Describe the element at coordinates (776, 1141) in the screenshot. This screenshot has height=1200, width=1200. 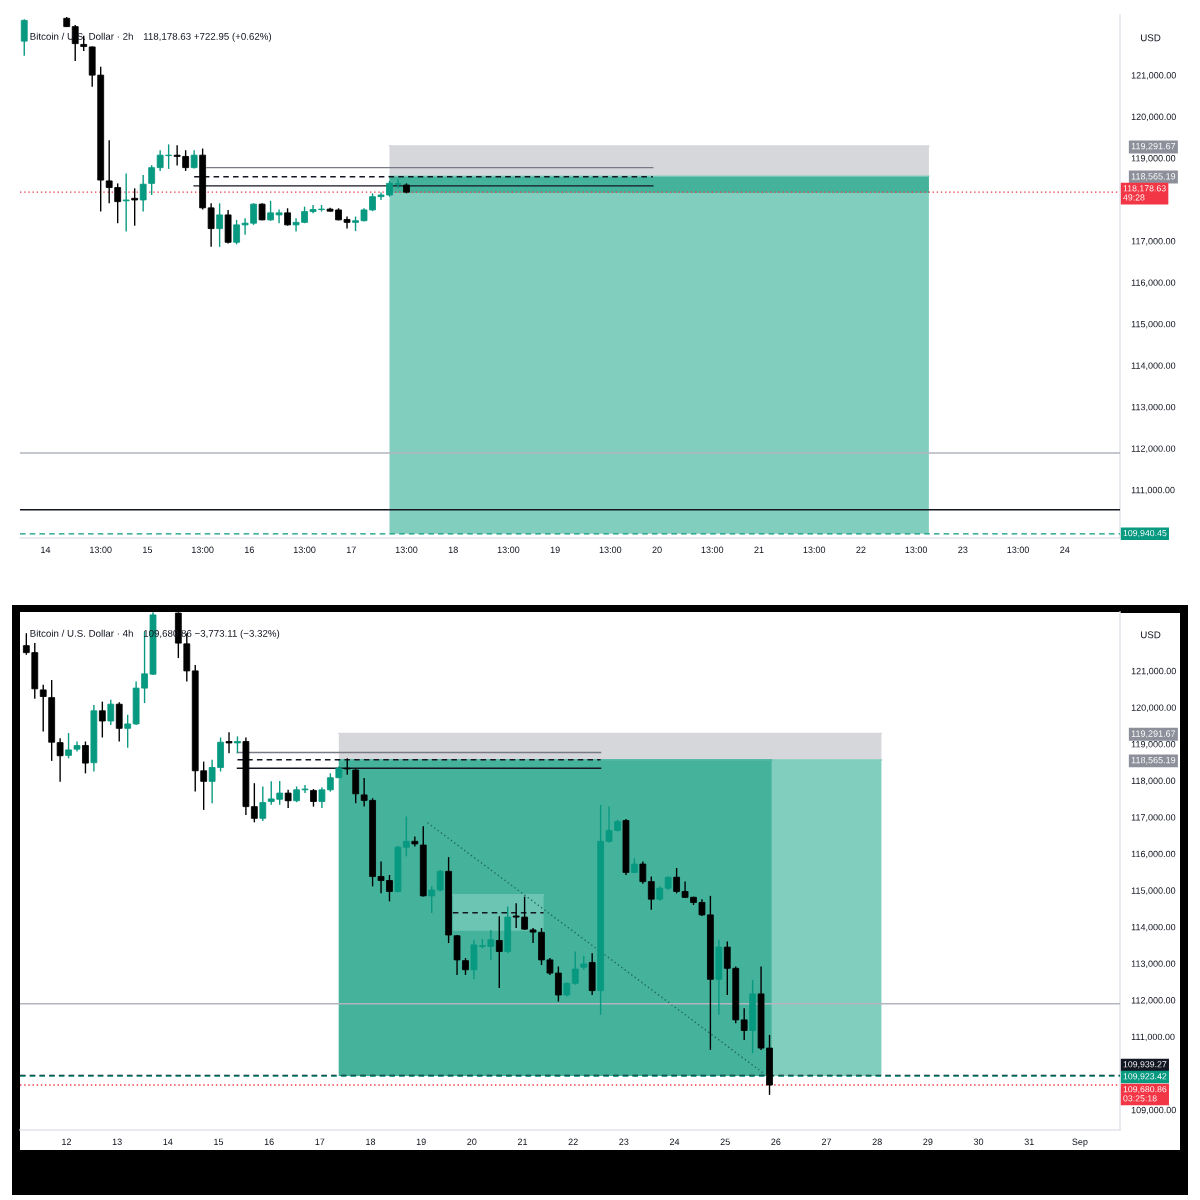
I see `x-tick-label: 26` at that location.